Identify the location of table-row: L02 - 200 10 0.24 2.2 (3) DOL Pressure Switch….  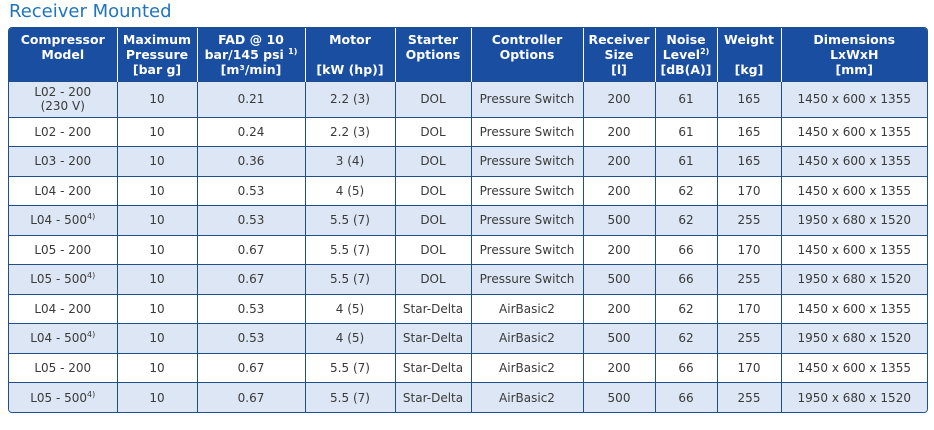
(468, 131).